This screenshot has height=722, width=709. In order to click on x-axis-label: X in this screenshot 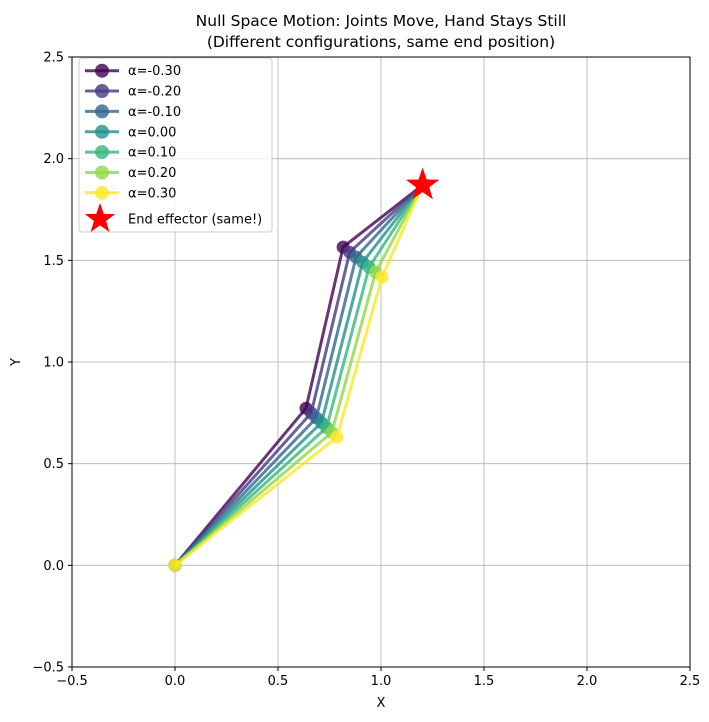, I will do `click(381, 703)`.